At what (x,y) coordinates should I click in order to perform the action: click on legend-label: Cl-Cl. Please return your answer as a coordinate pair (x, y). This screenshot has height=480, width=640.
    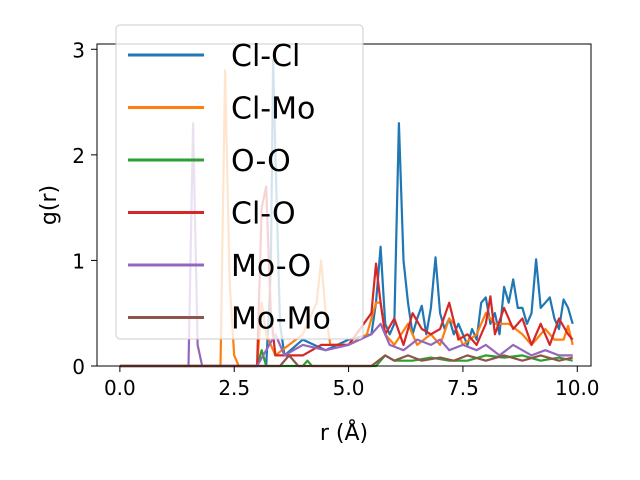
    Looking at the image, I should click on (265, 56).